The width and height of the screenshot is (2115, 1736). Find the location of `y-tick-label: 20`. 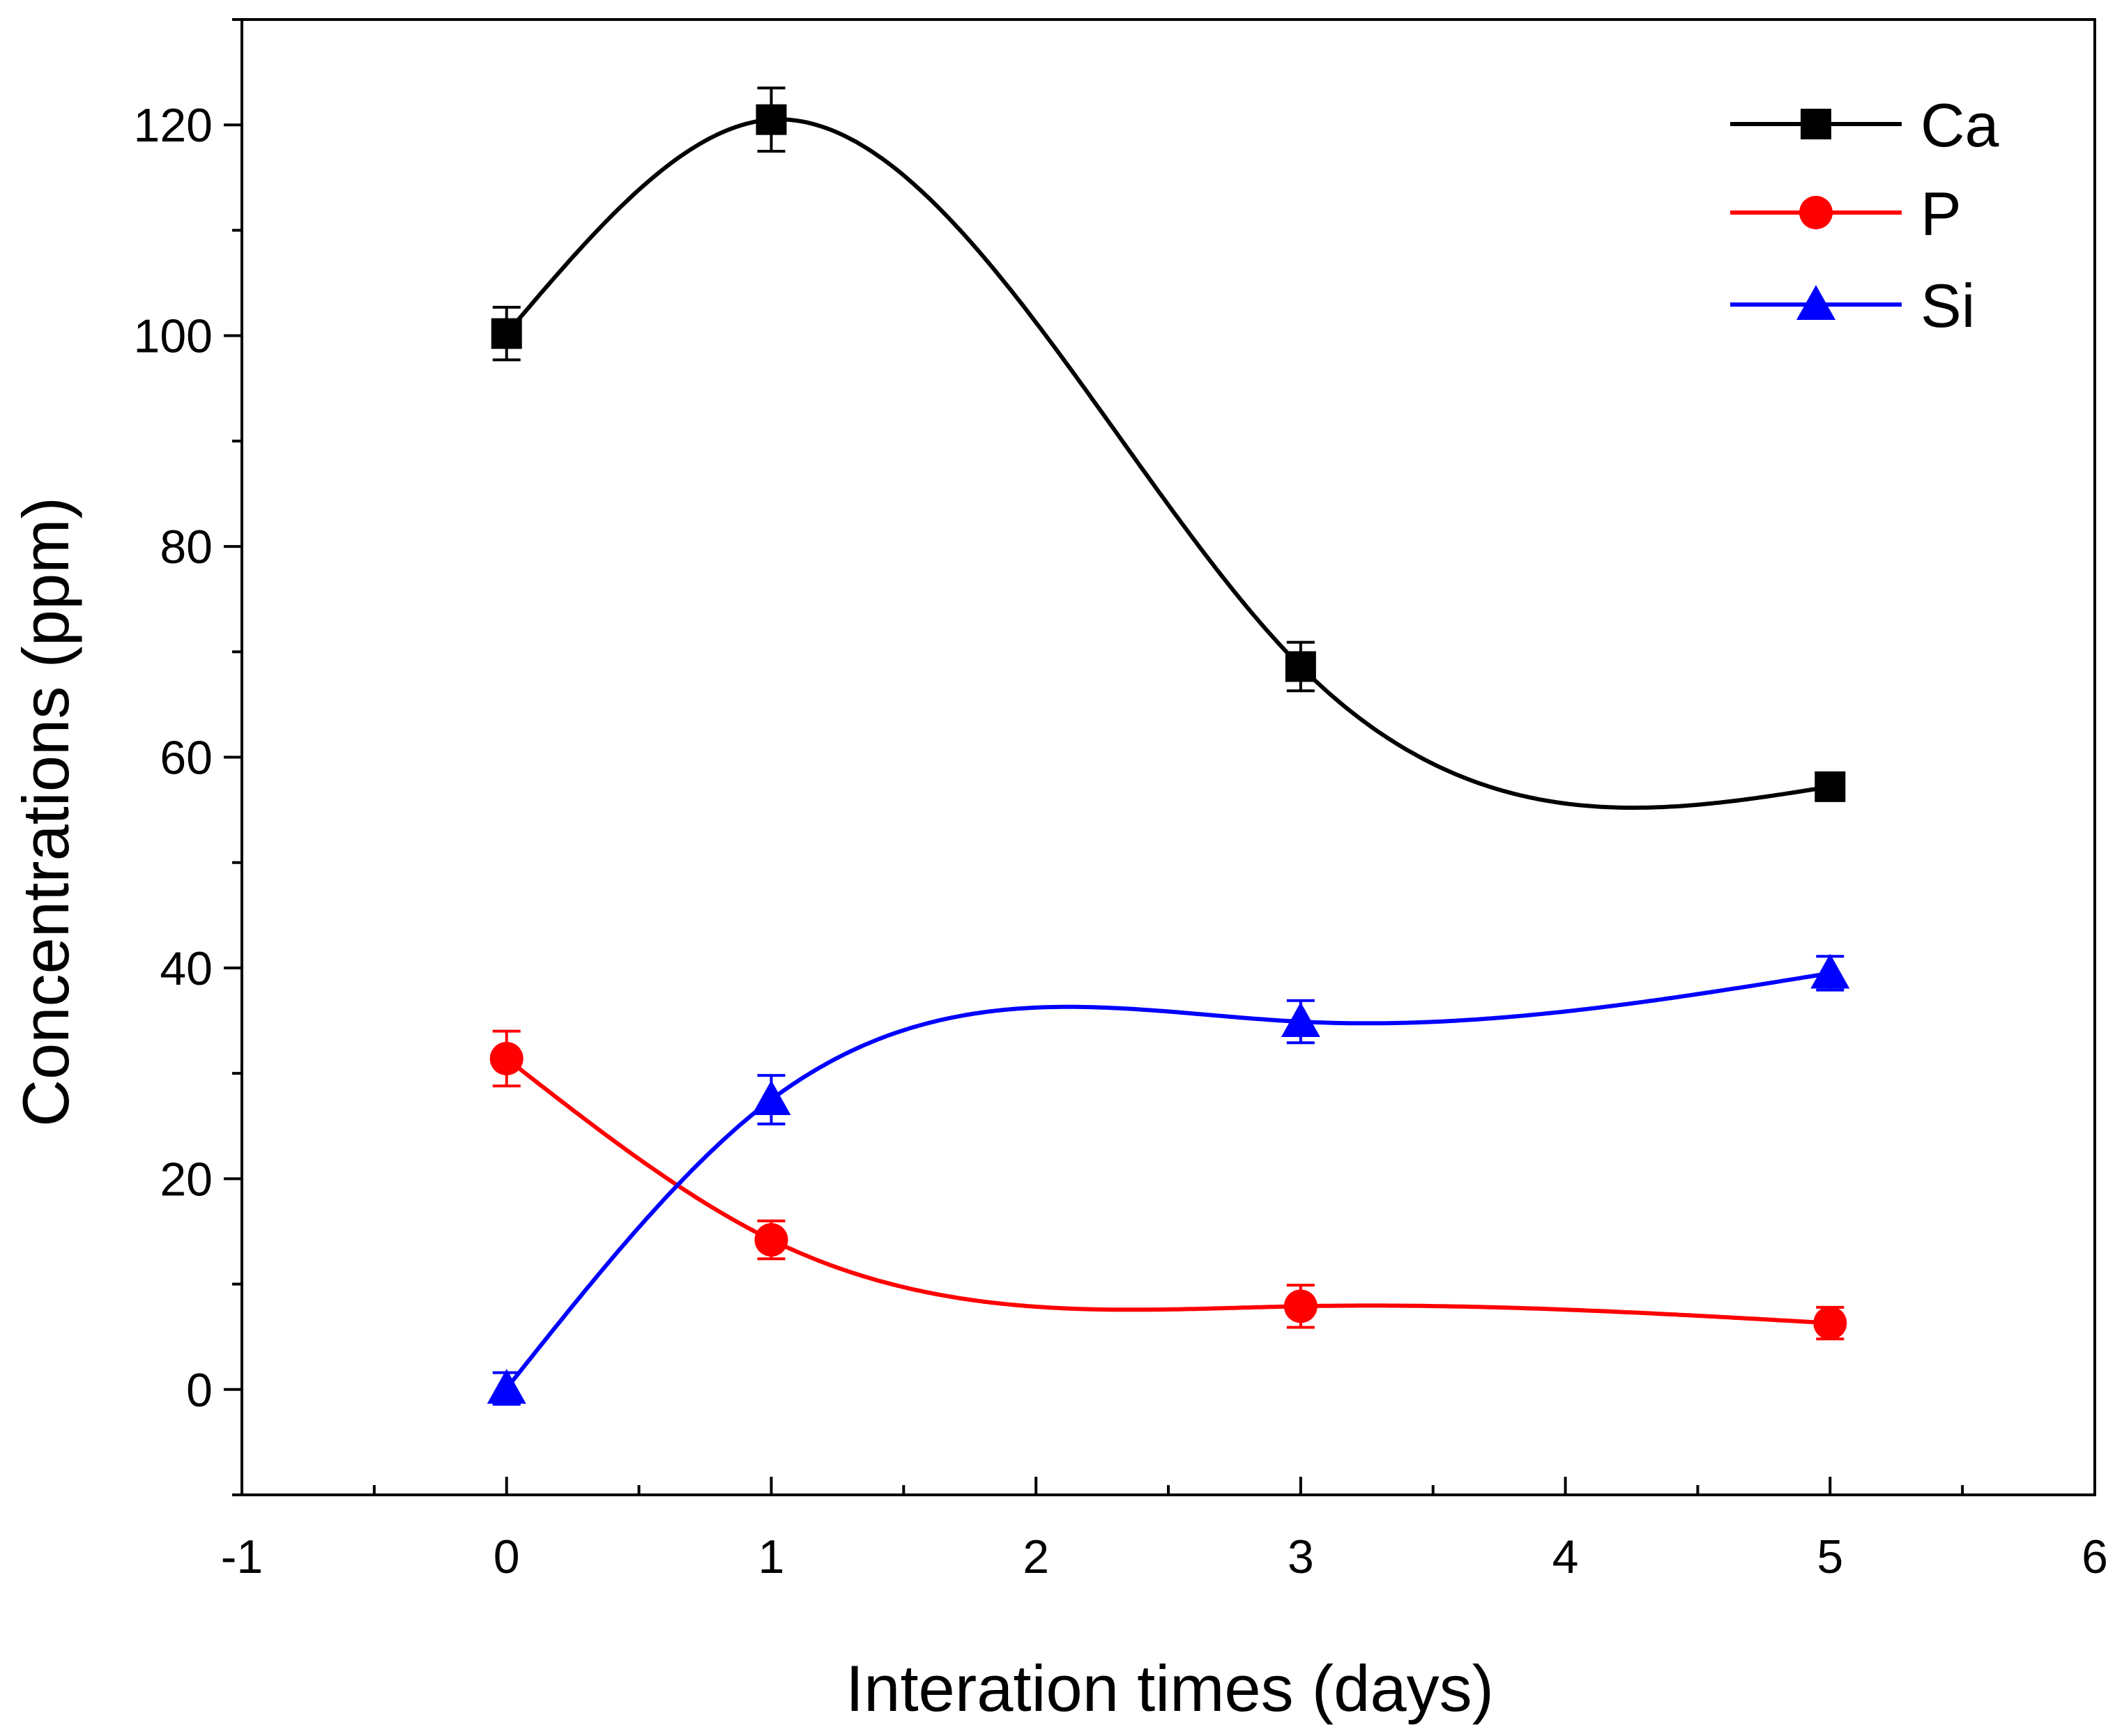

y-tick-label: 20 is located at coordinates (187, 1179).